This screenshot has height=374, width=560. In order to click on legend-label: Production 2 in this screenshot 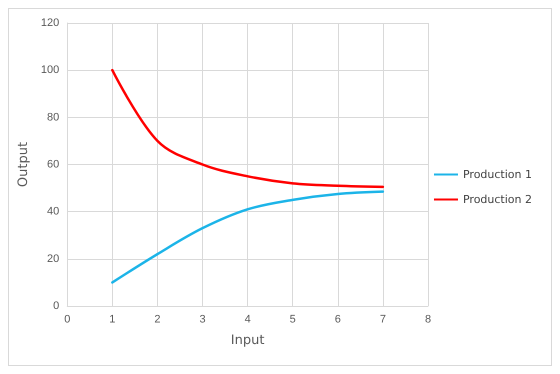, I will do `click(497, 199)`.